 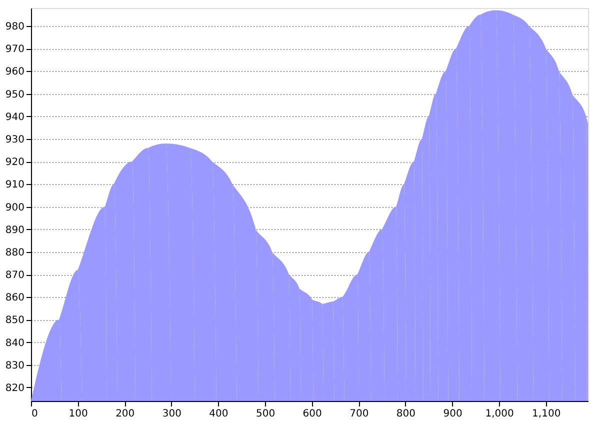 I want to click on y-tick-label: 920, so click(x=14, y=162).